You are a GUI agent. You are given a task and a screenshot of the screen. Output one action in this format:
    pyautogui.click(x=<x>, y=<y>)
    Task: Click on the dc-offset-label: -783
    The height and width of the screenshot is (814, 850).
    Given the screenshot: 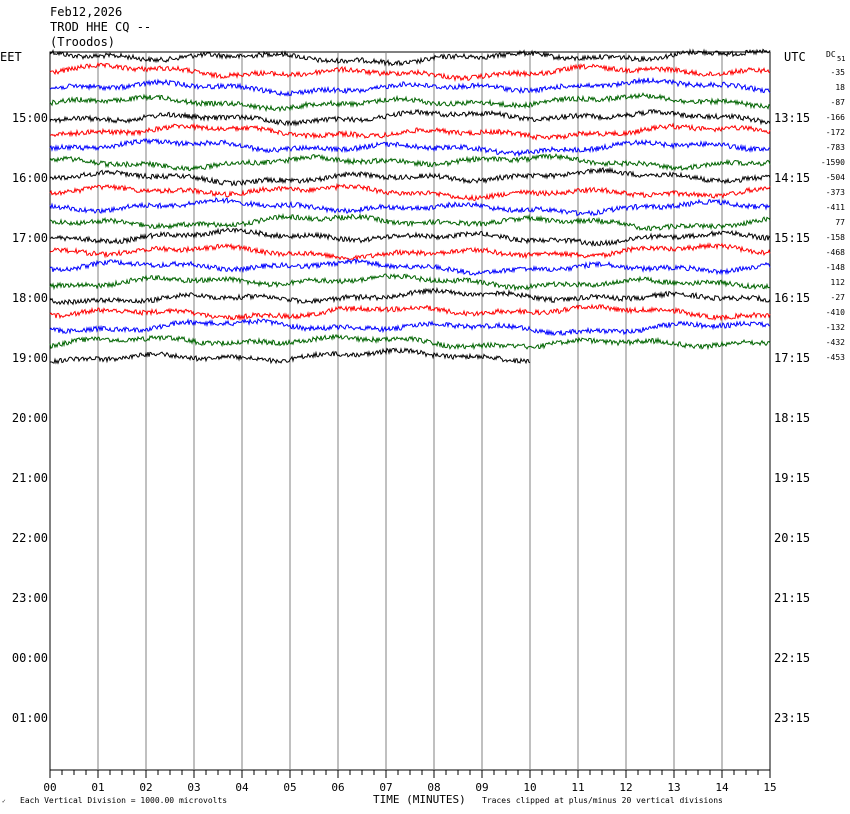 What is the action you would take?
    pyautogui.click(x=835, y=147)
    